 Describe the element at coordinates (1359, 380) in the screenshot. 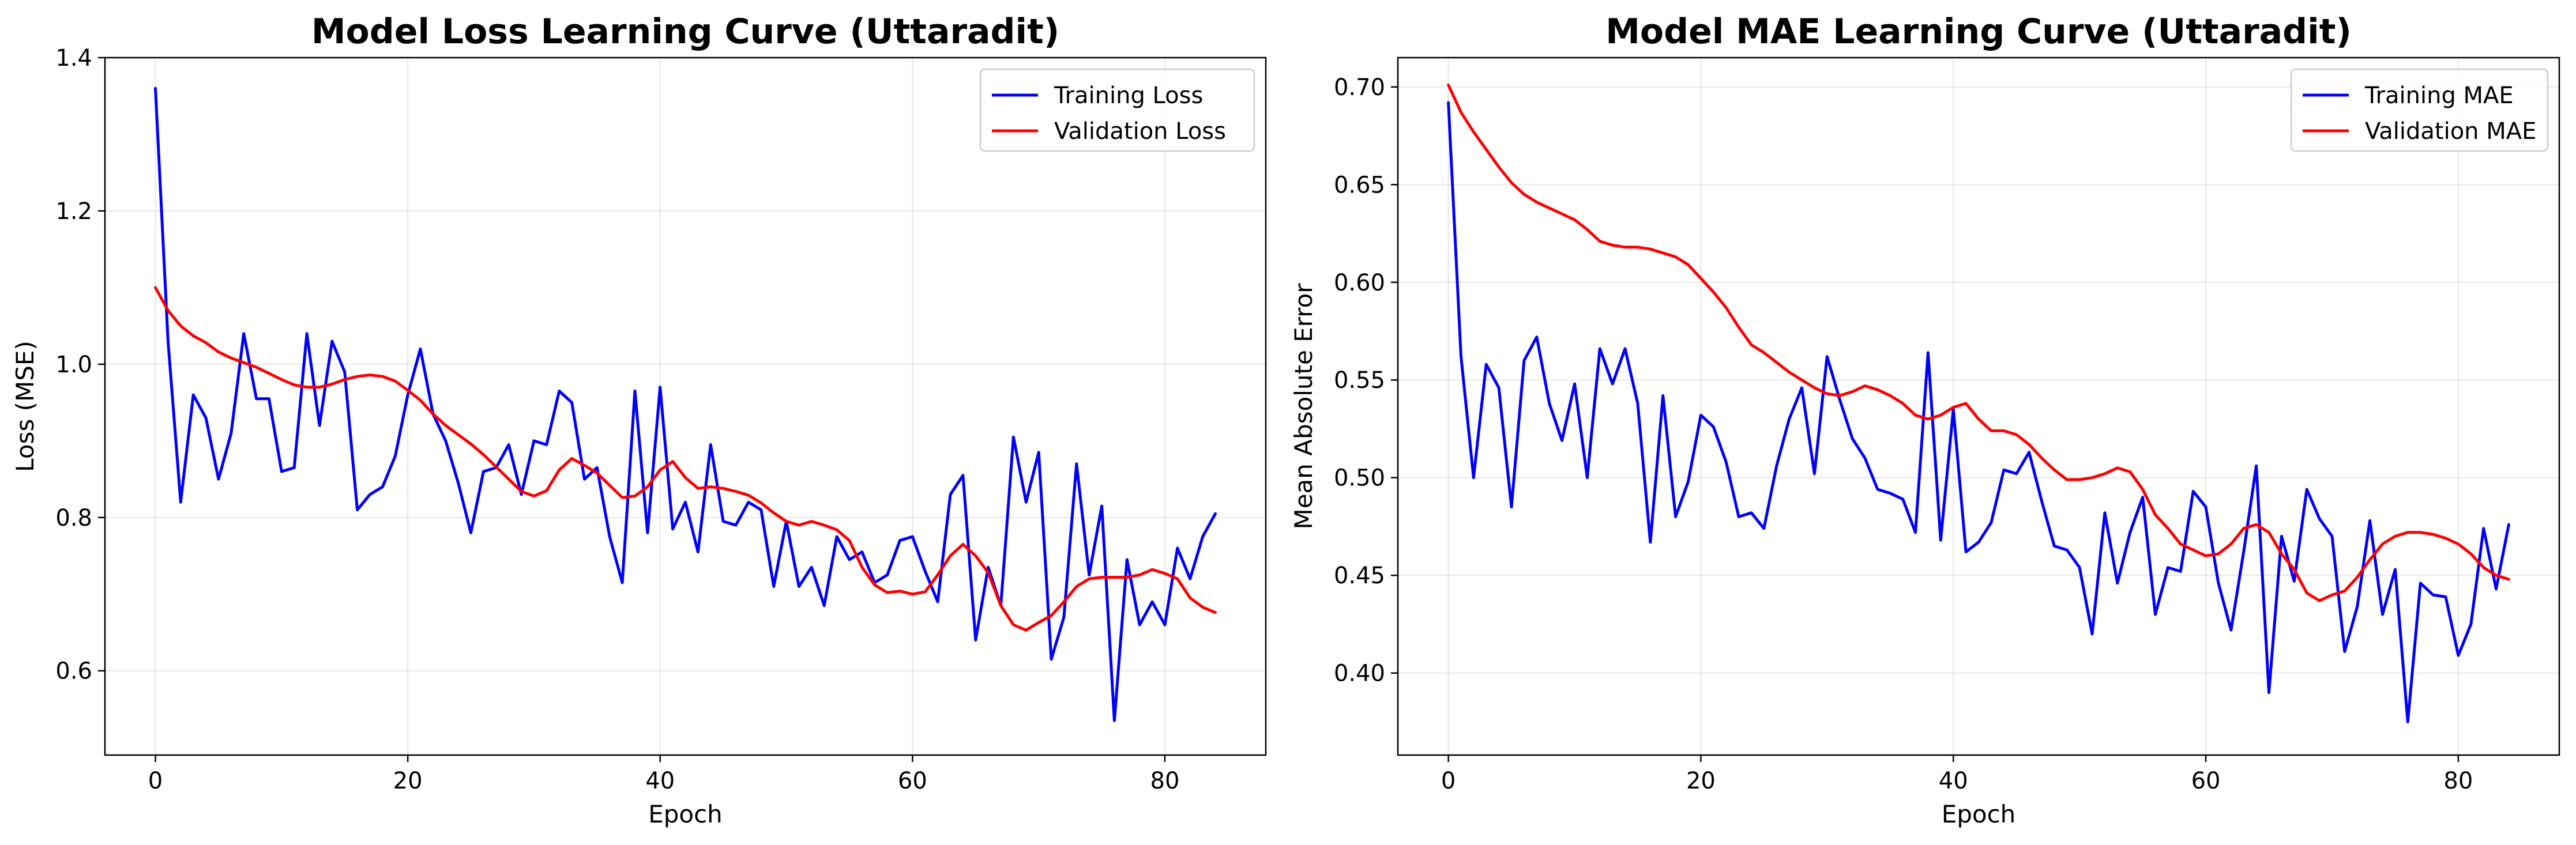

I see `y-tick-label: 0.55` at that location.